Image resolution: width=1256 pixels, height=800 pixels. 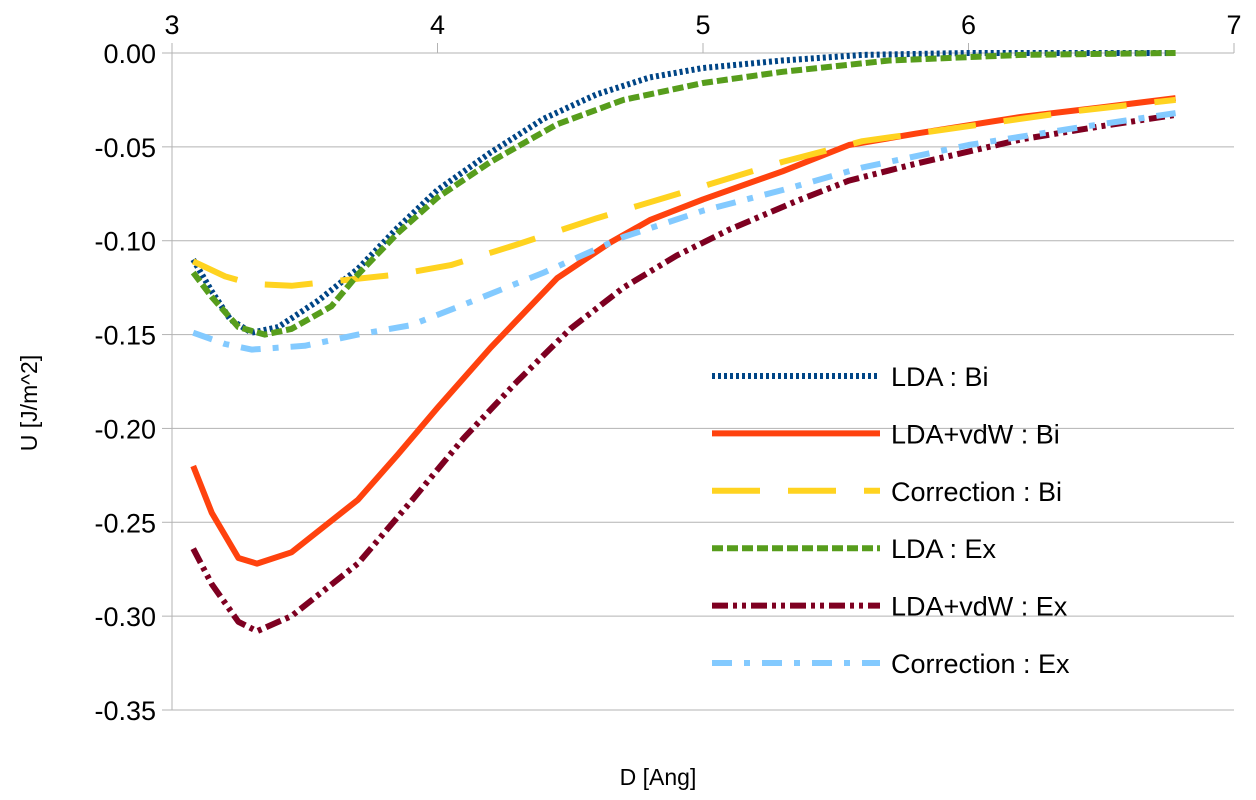 I want to click on y-tick-label: -0.35, so click(x=125, y=711).